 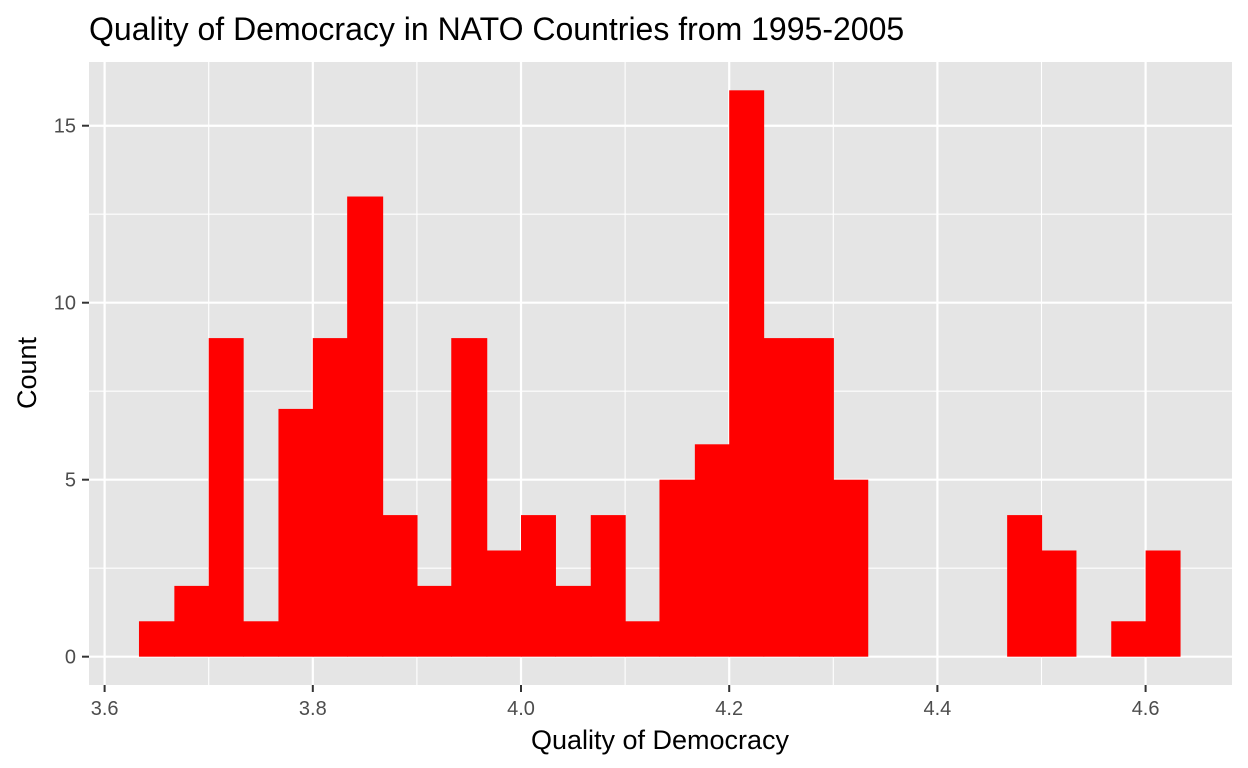 What do you see at coordinates (313, 709) in the screenshot?
I see `x-tick-label: 3.8` at bounding box center [313, 709].